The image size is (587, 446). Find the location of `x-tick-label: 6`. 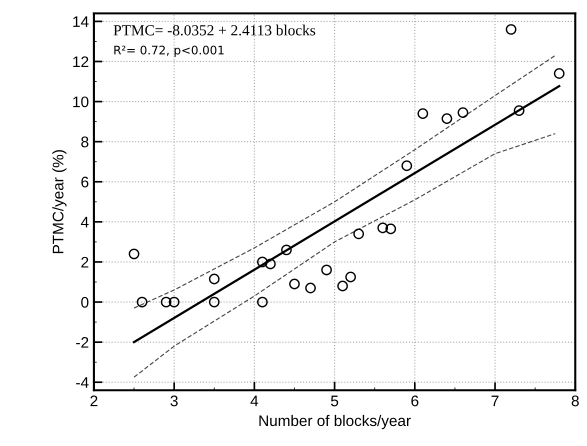

x-tick-label: 6 is located at coordinates (414, 401).